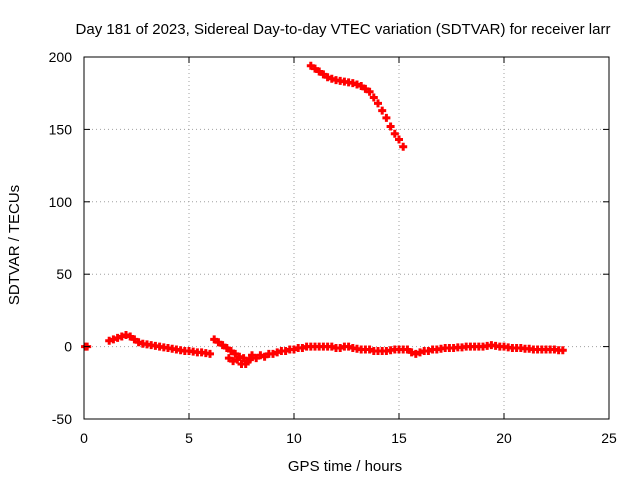  Describe the element at coordinates (68, 347) in the screenshot. I see `y-tick-label: 0` at that location.